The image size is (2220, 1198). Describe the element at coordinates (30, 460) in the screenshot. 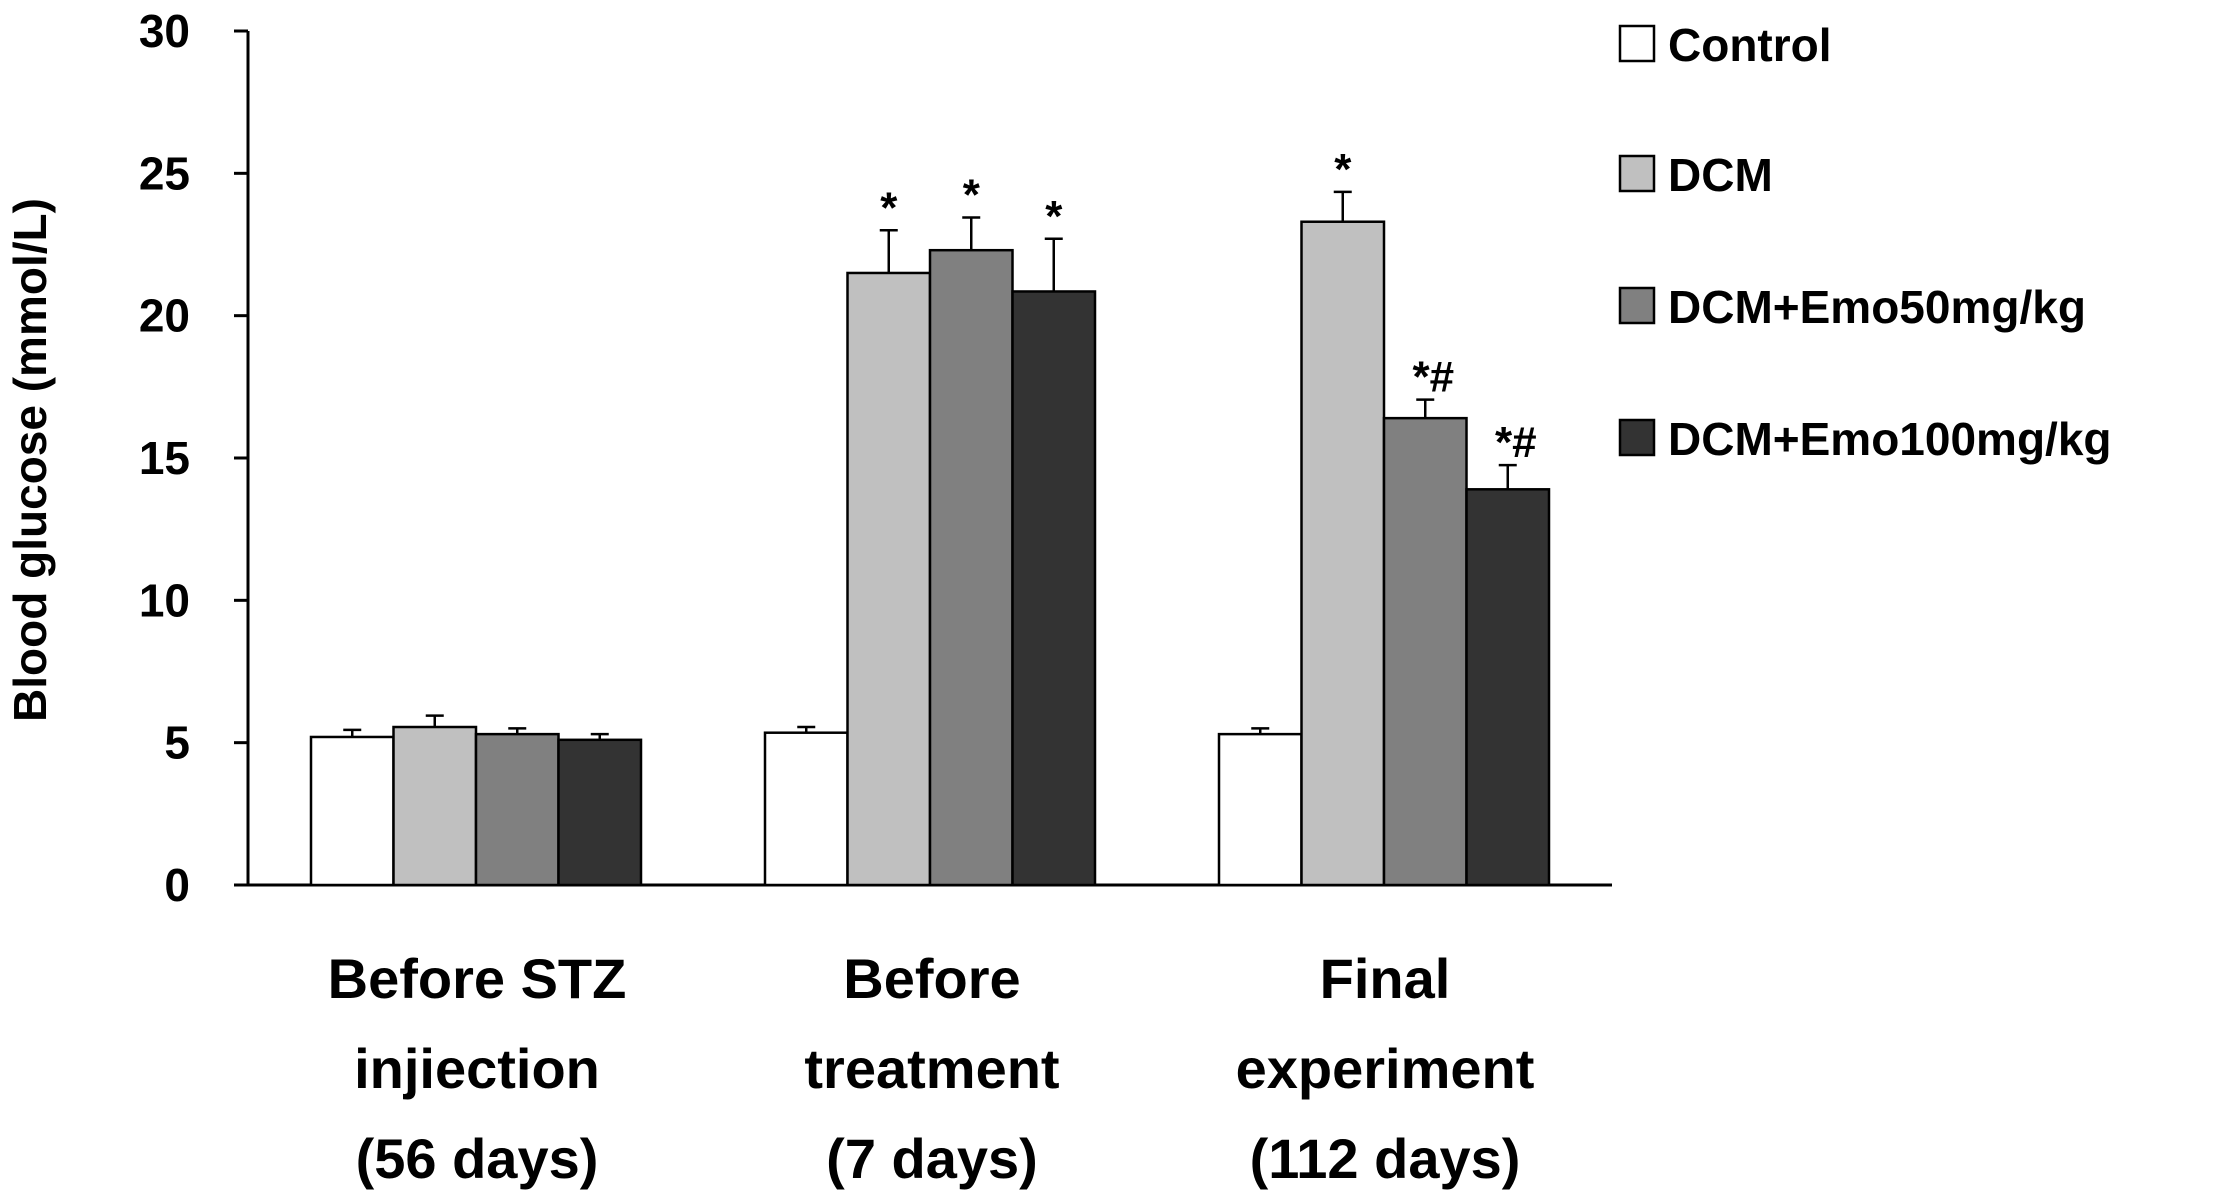

I see `y-axis-label: Blood glucose (mmol/L)` at that location.